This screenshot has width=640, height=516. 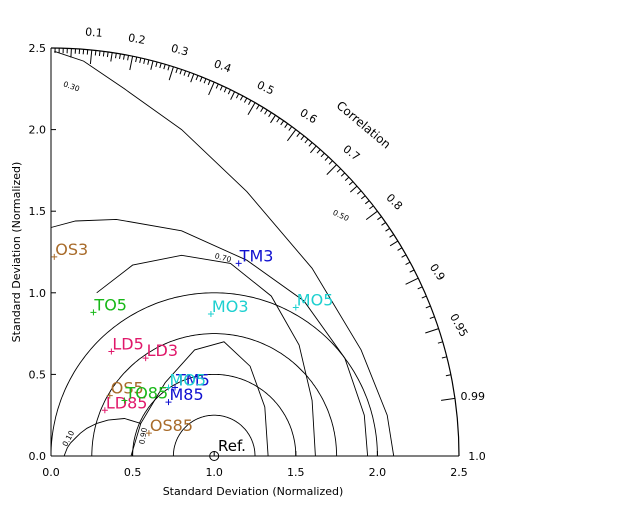 What do you see at coordinates (309, 116) in the screenshot?
I see `correlation-tick-label: 0.6` at bounding box center [309, 116].